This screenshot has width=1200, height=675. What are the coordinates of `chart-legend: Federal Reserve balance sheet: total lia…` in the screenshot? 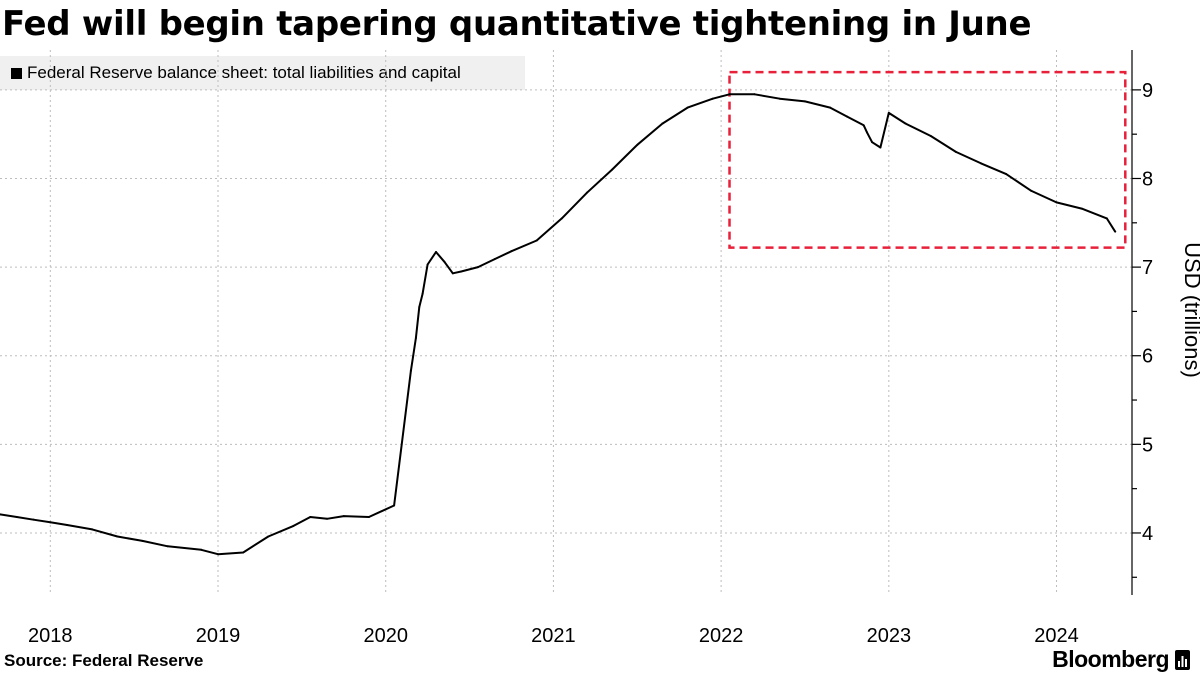 It's located at (262, 73).